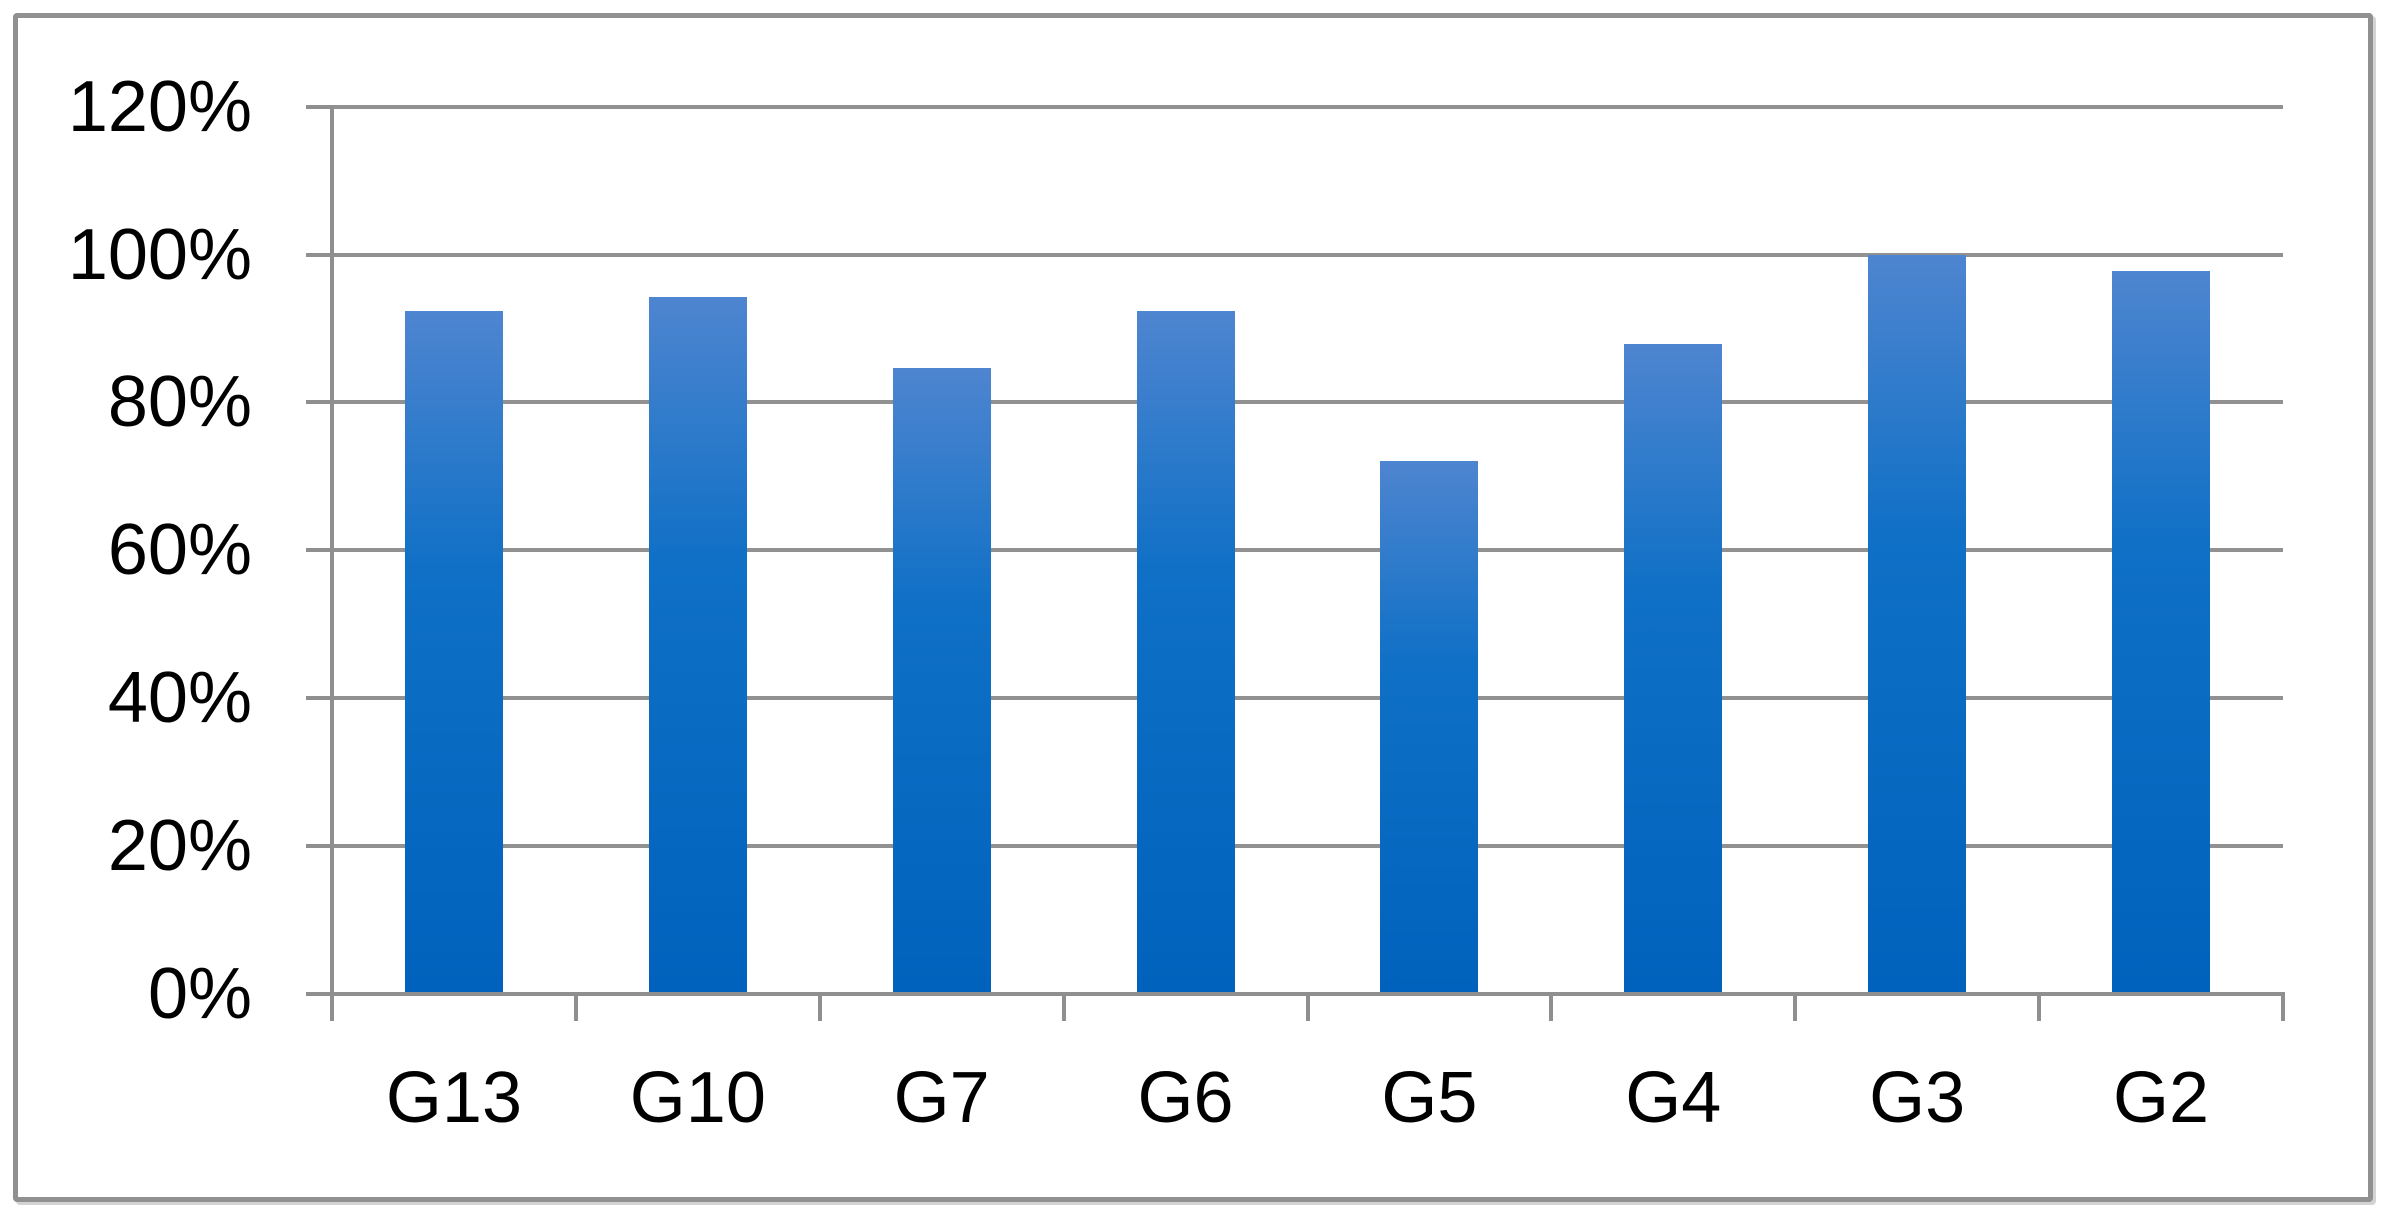 The height and width of the screenshot is (1219, 2390). Describe the element at coordinates (159, 106) in the screenshot. I see `y-axis-label-120: 120%` at that location.